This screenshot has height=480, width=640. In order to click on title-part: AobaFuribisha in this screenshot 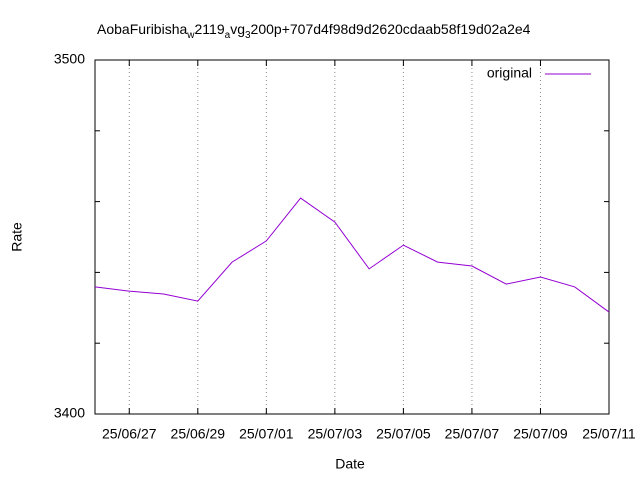, I will do `click(142, 29)`.